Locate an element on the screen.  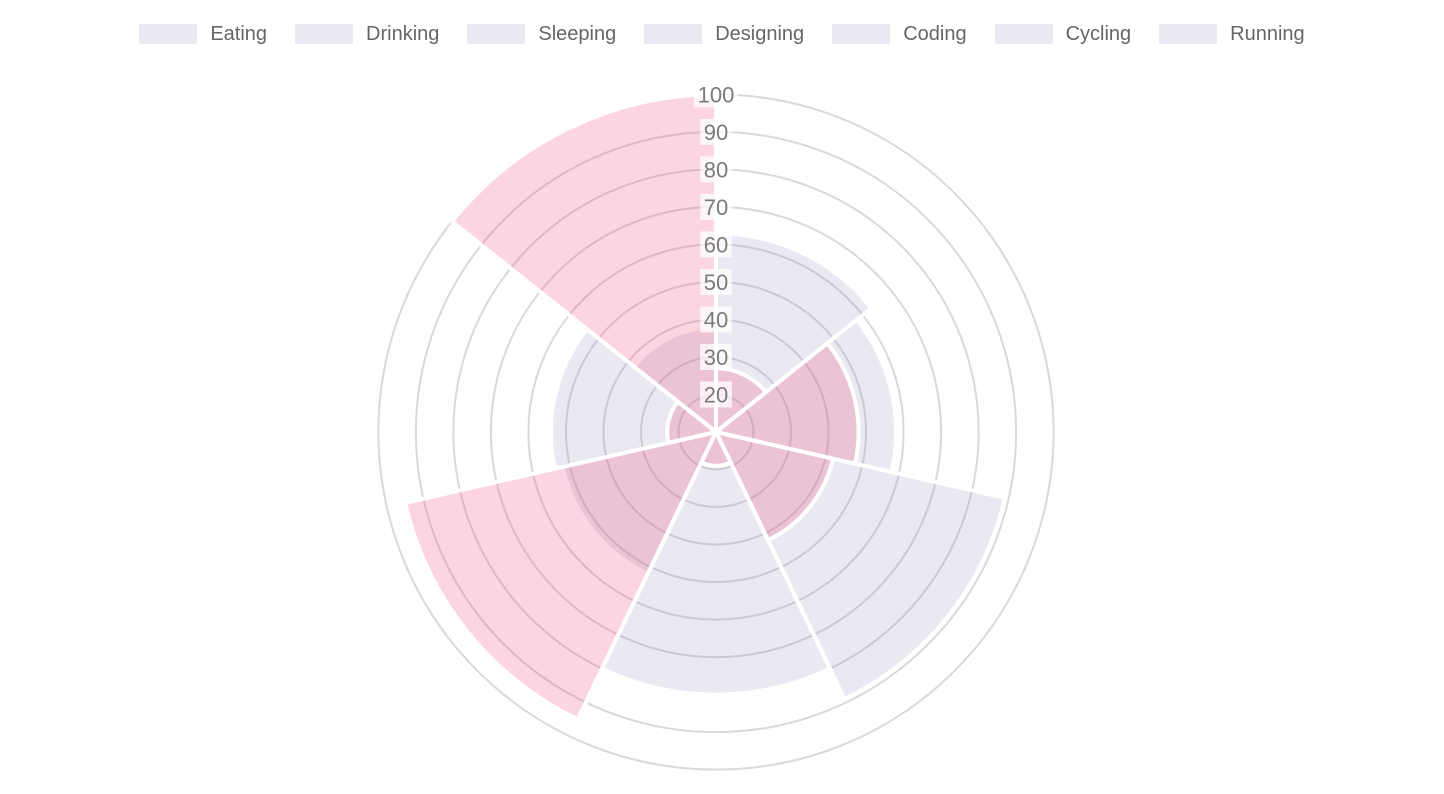
sector-designing-gray-series is located at coordinates (716, 563).